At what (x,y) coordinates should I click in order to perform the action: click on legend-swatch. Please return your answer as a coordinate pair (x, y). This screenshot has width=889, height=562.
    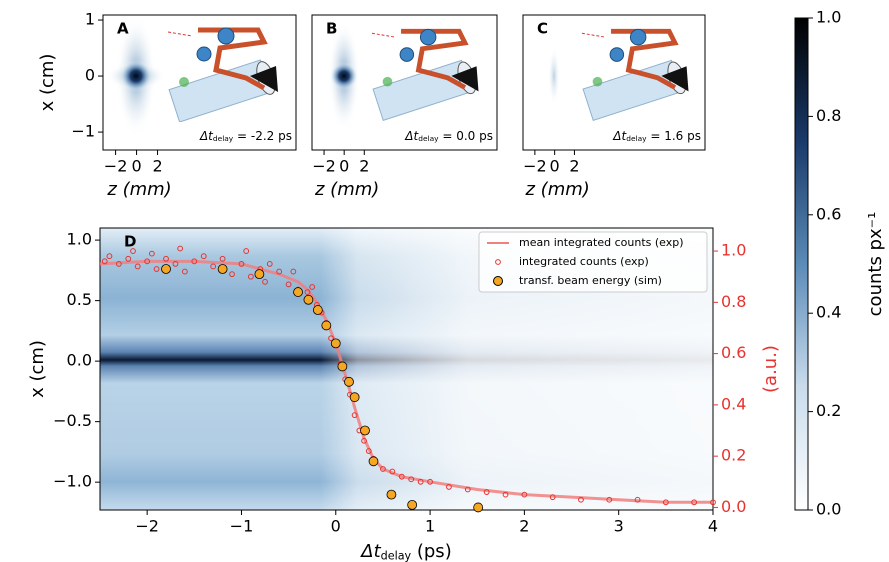
    Looking at the image, I should click on (498, 281).